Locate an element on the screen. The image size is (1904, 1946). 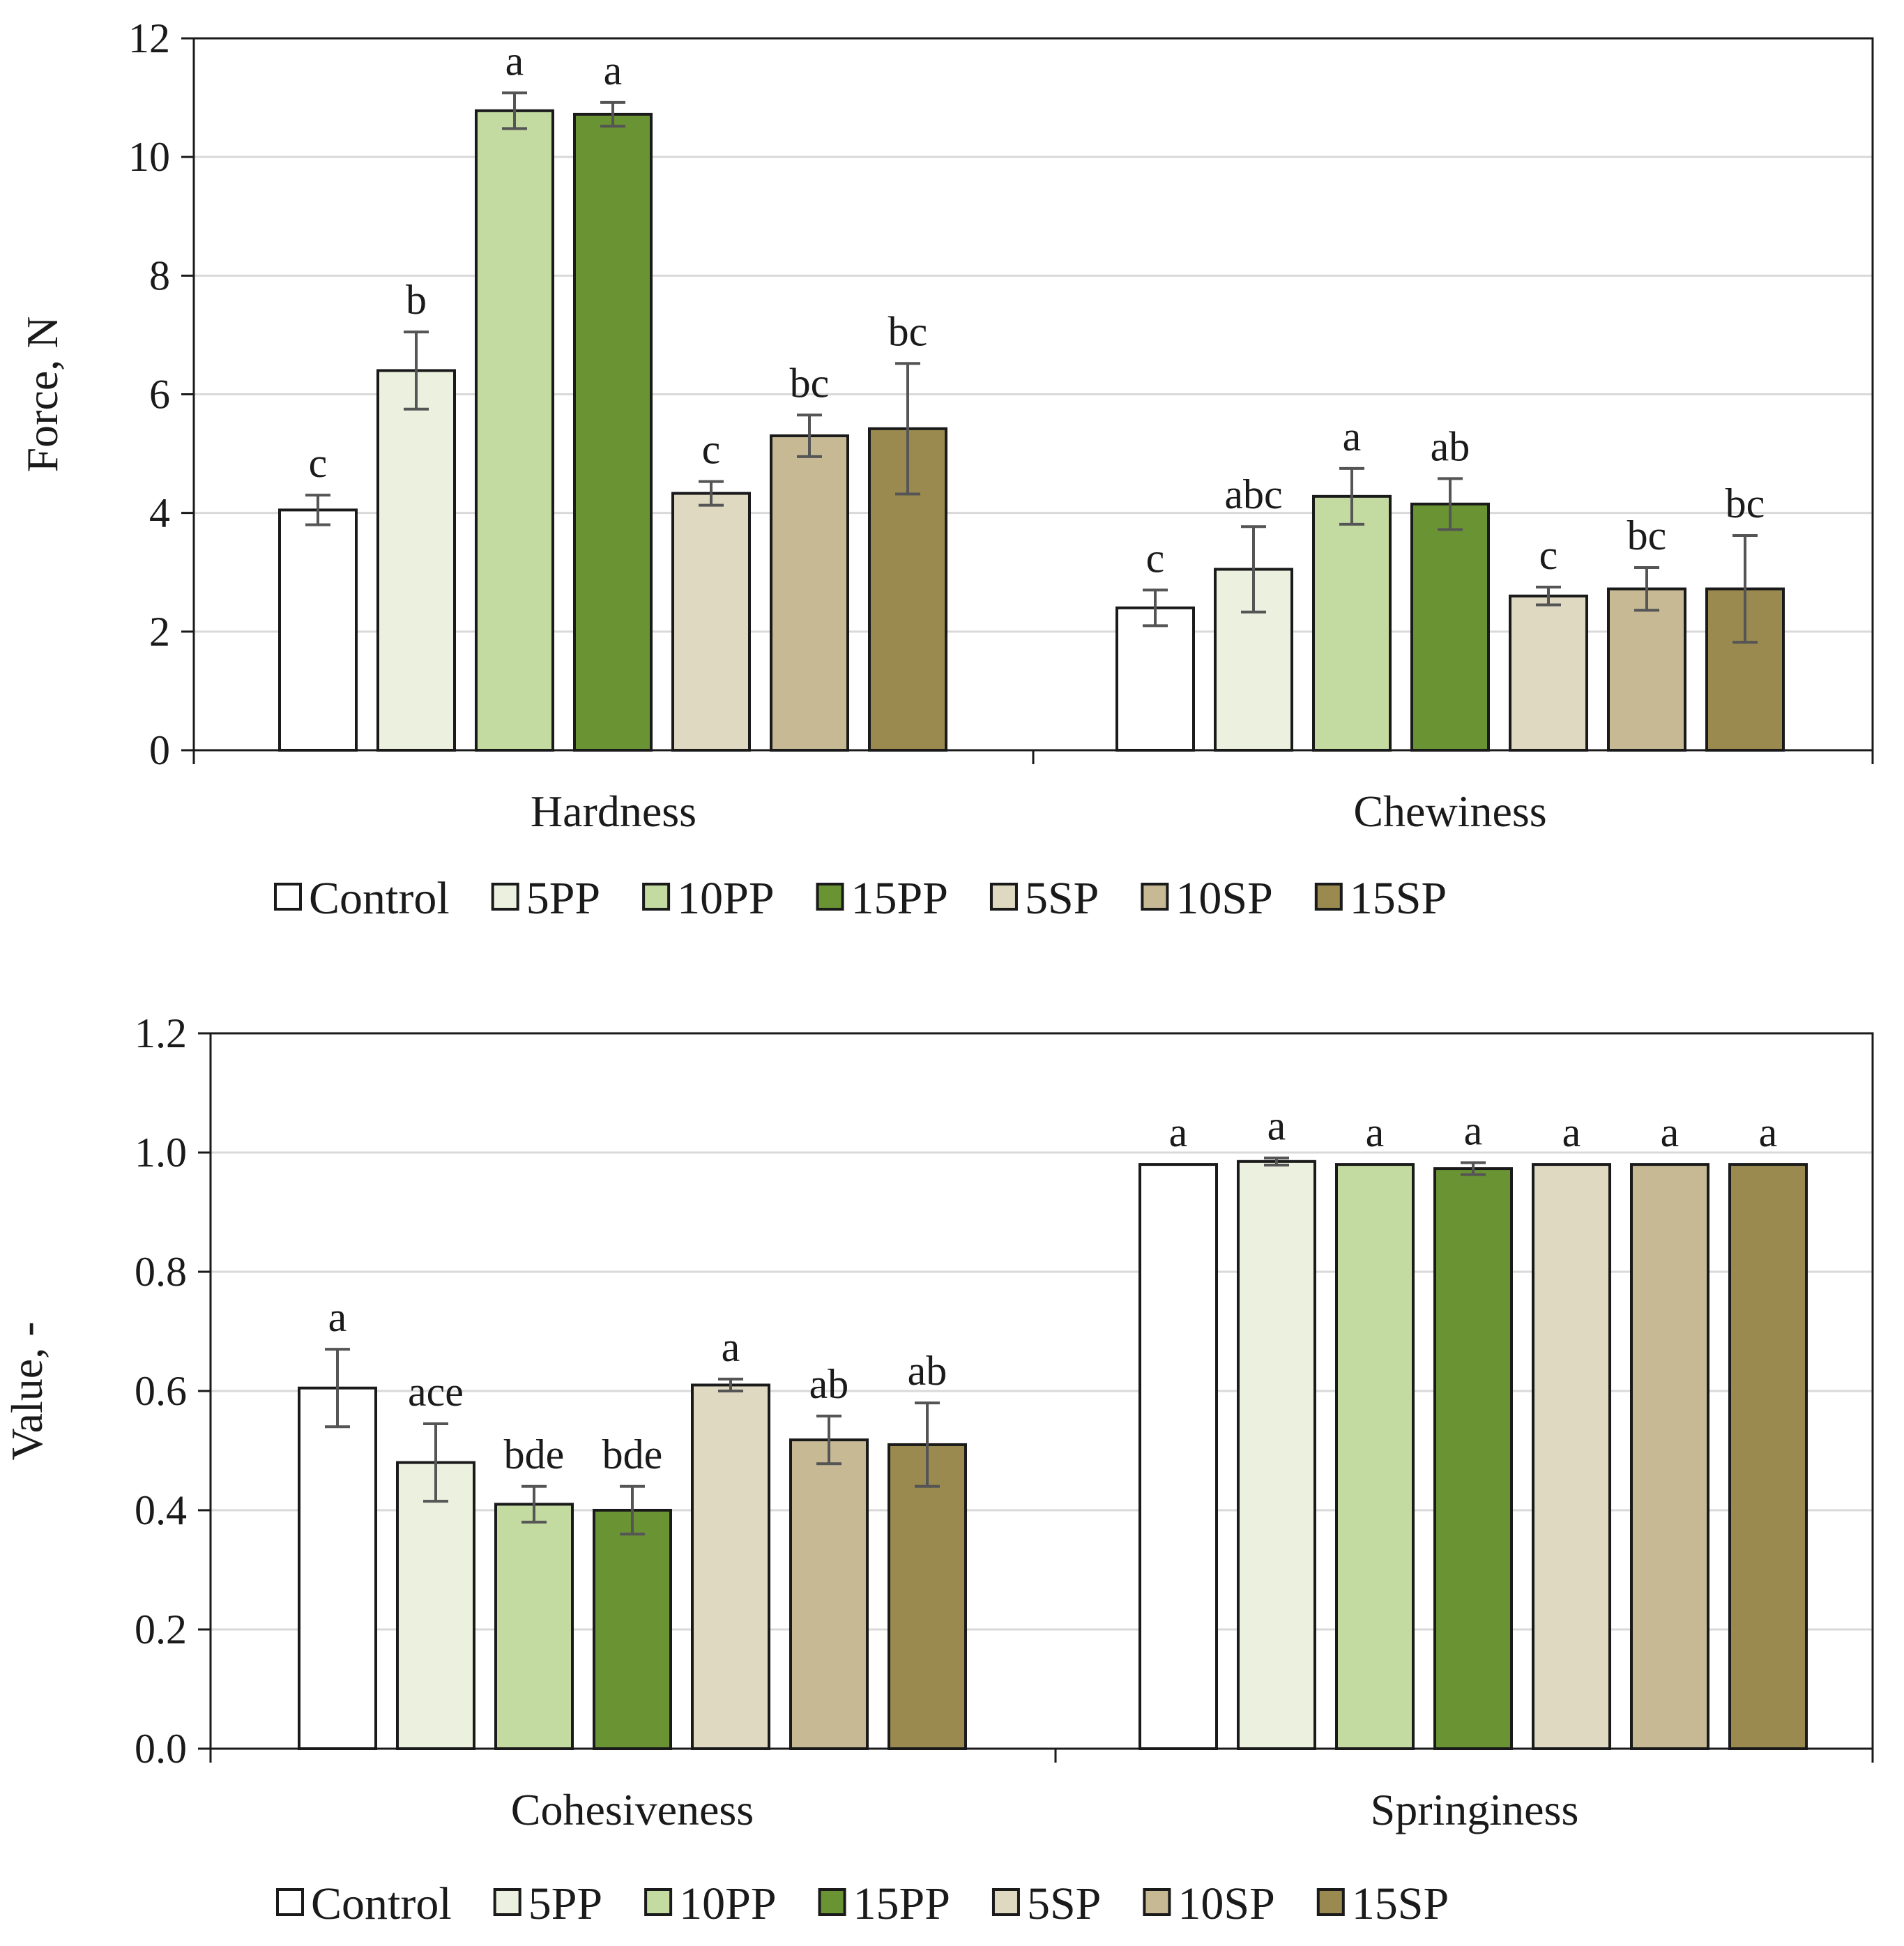
y-tick-label: 0.8 is located at coordinates (161, 1272).